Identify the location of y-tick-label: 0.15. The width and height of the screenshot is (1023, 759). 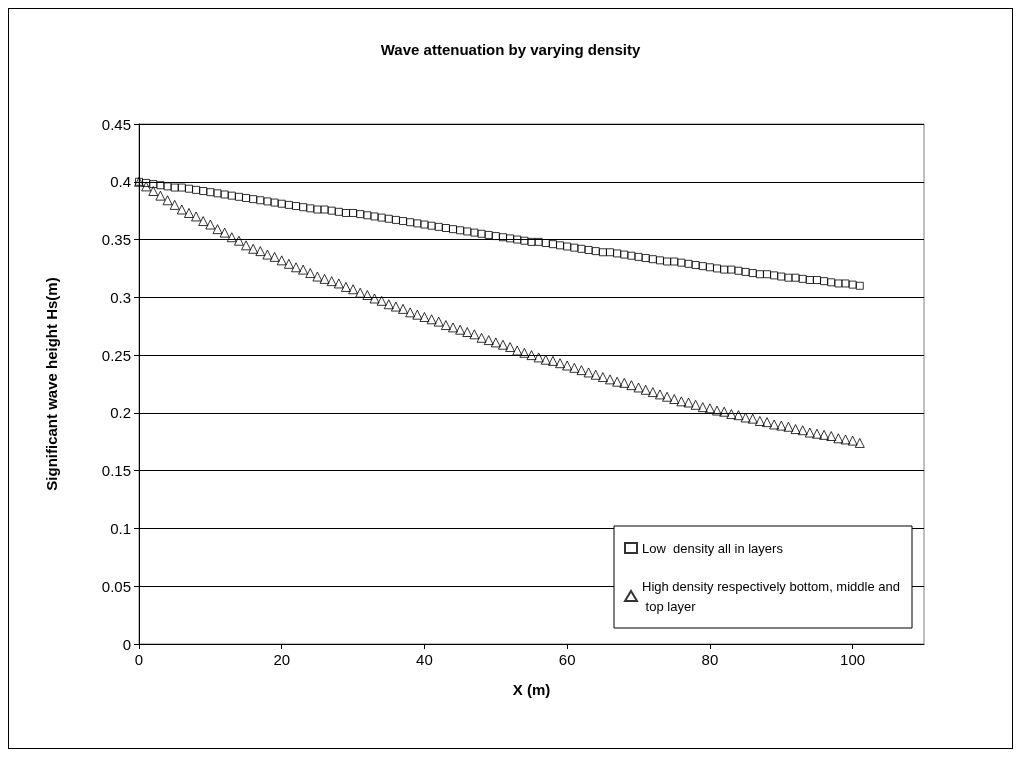
(116, 471).